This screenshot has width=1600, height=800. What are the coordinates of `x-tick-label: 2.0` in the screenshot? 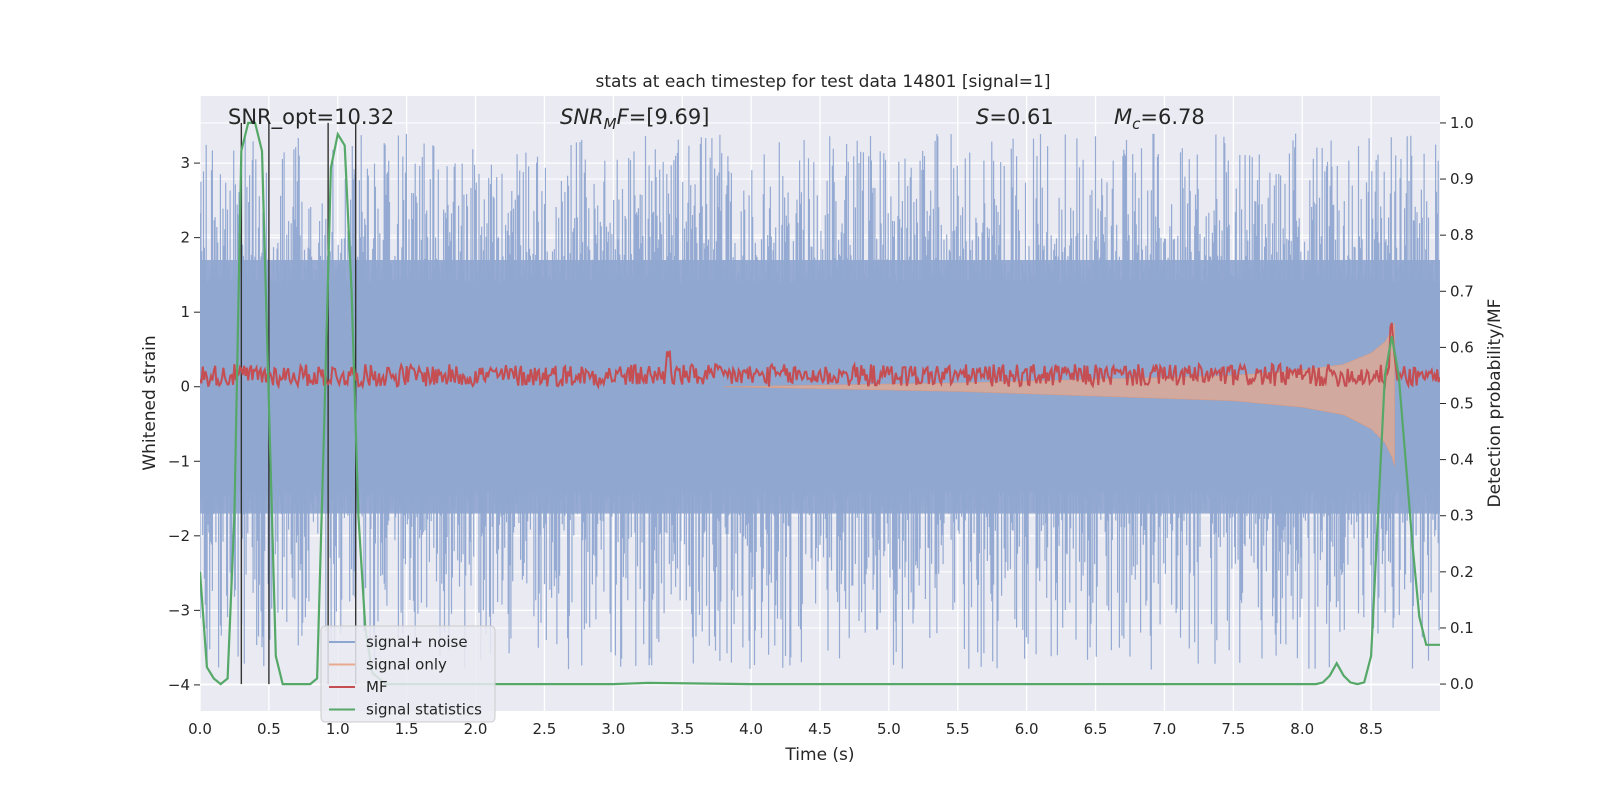 It's located at (476, 729).